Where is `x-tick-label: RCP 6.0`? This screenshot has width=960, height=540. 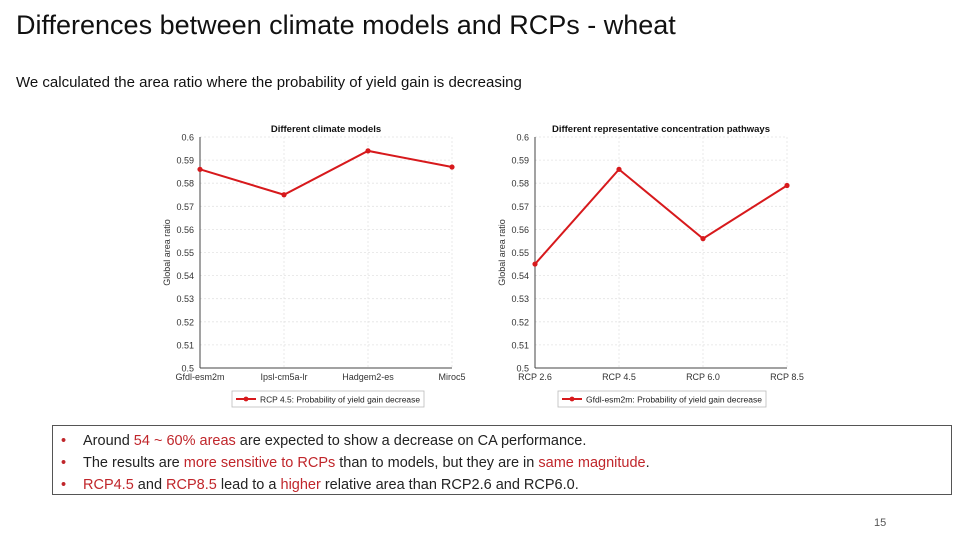 x-tick-label: RCP 6.0 is located at coordinates (703, 377).